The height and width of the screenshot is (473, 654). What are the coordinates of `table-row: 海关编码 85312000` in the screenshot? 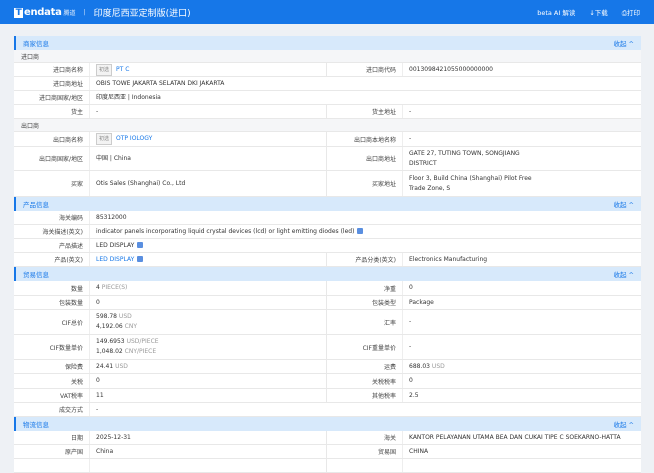 It's located at (327, 218).